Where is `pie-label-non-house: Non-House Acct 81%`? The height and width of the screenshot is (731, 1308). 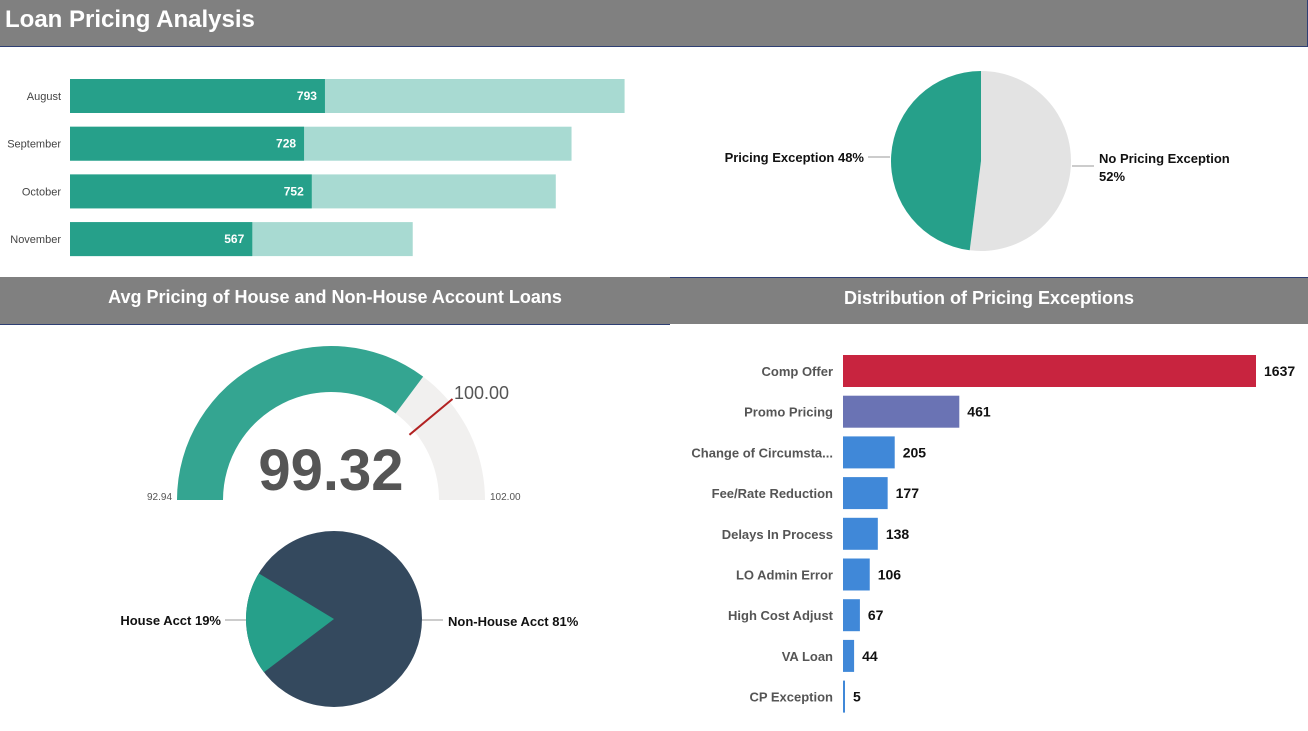 pie-label-non-house: Non-House Acct 81% is located at coordinates (513, 621).